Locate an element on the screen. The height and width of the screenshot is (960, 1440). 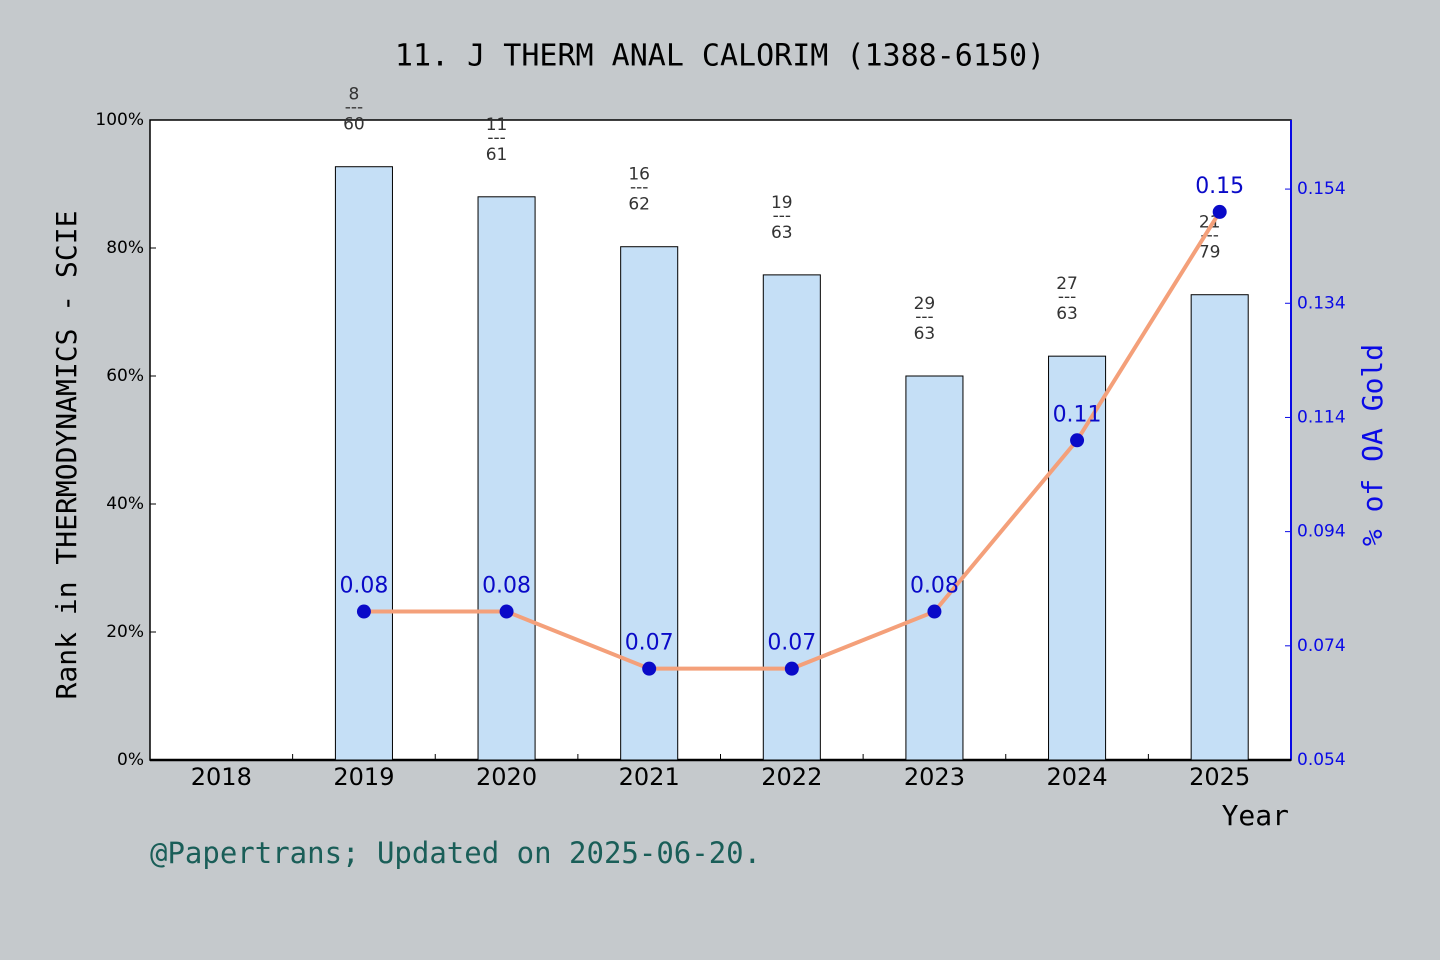
x-axis-label: Year is located at coordinates (1255, 815).